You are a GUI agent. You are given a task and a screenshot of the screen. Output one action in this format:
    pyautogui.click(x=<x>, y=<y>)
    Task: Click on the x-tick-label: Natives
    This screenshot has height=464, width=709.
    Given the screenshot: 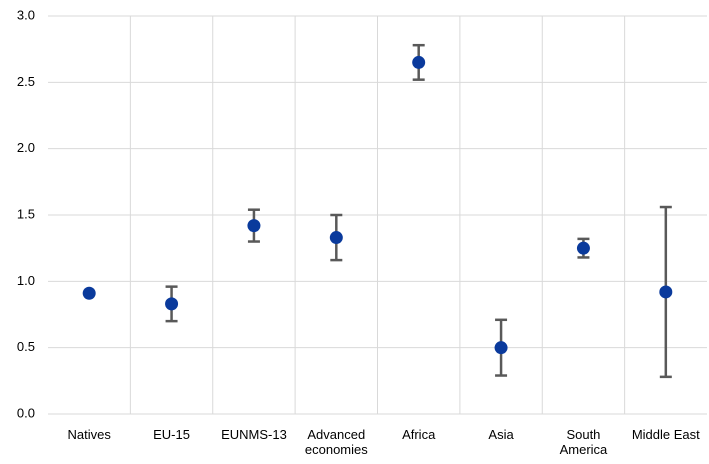 What is the action you would take?
    pyautogui.click(x=89, y=434)
    